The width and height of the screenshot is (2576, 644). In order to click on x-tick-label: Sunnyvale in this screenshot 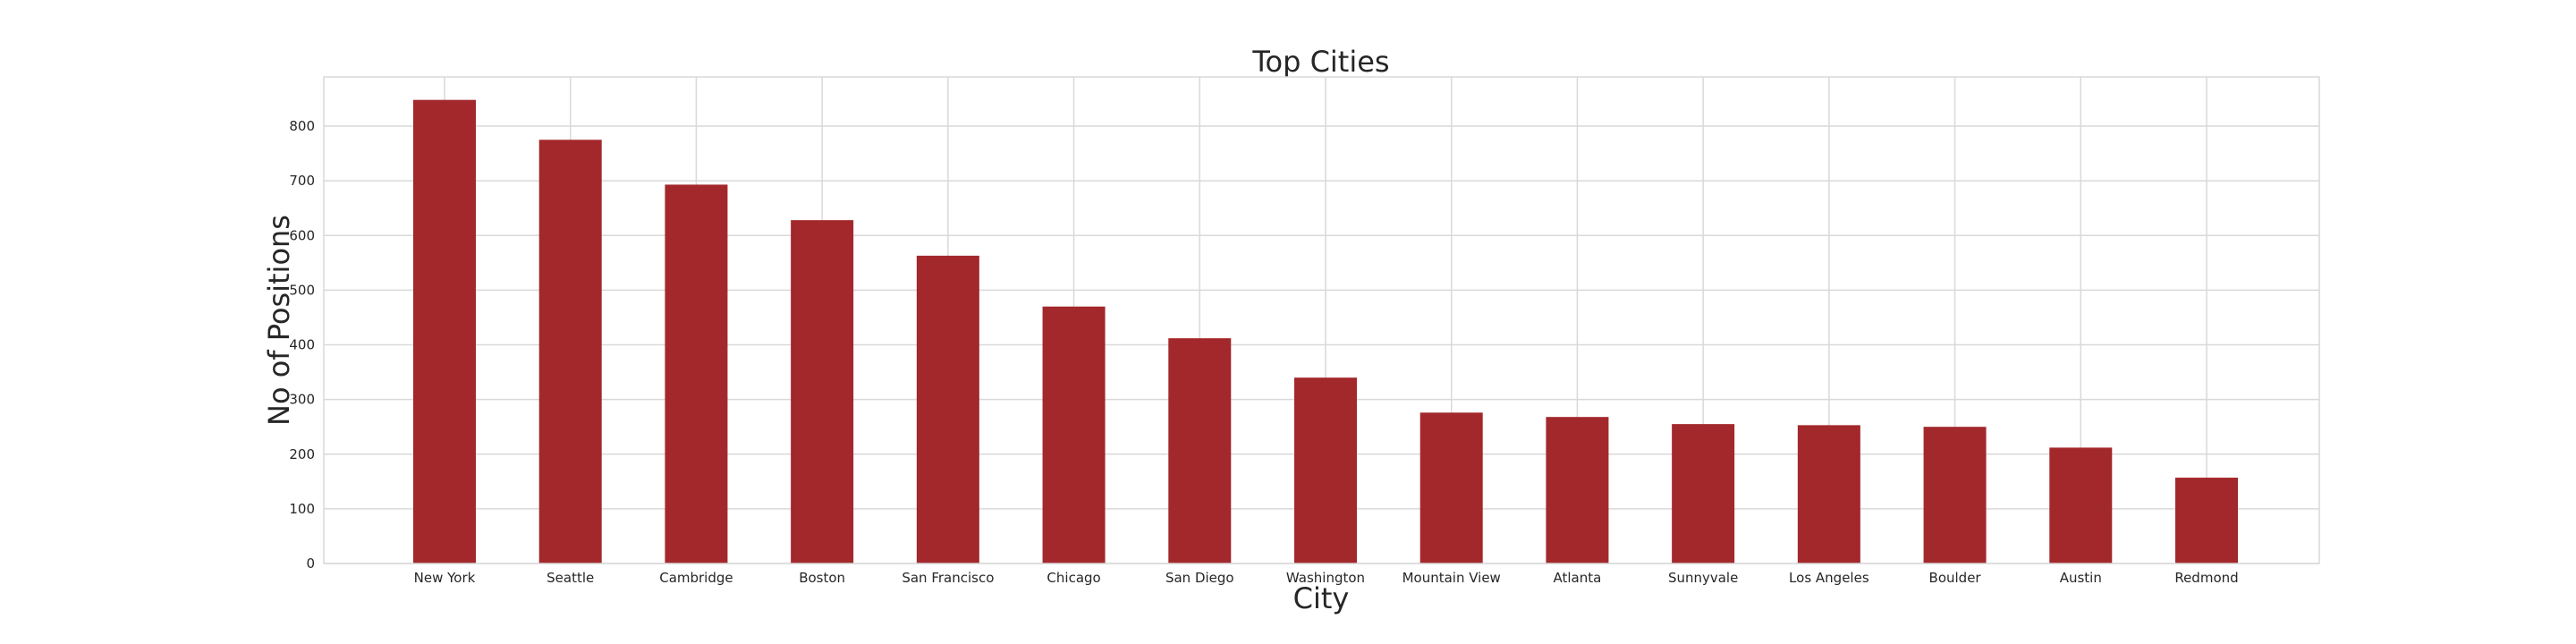, I will do `click(1703, 578)`.